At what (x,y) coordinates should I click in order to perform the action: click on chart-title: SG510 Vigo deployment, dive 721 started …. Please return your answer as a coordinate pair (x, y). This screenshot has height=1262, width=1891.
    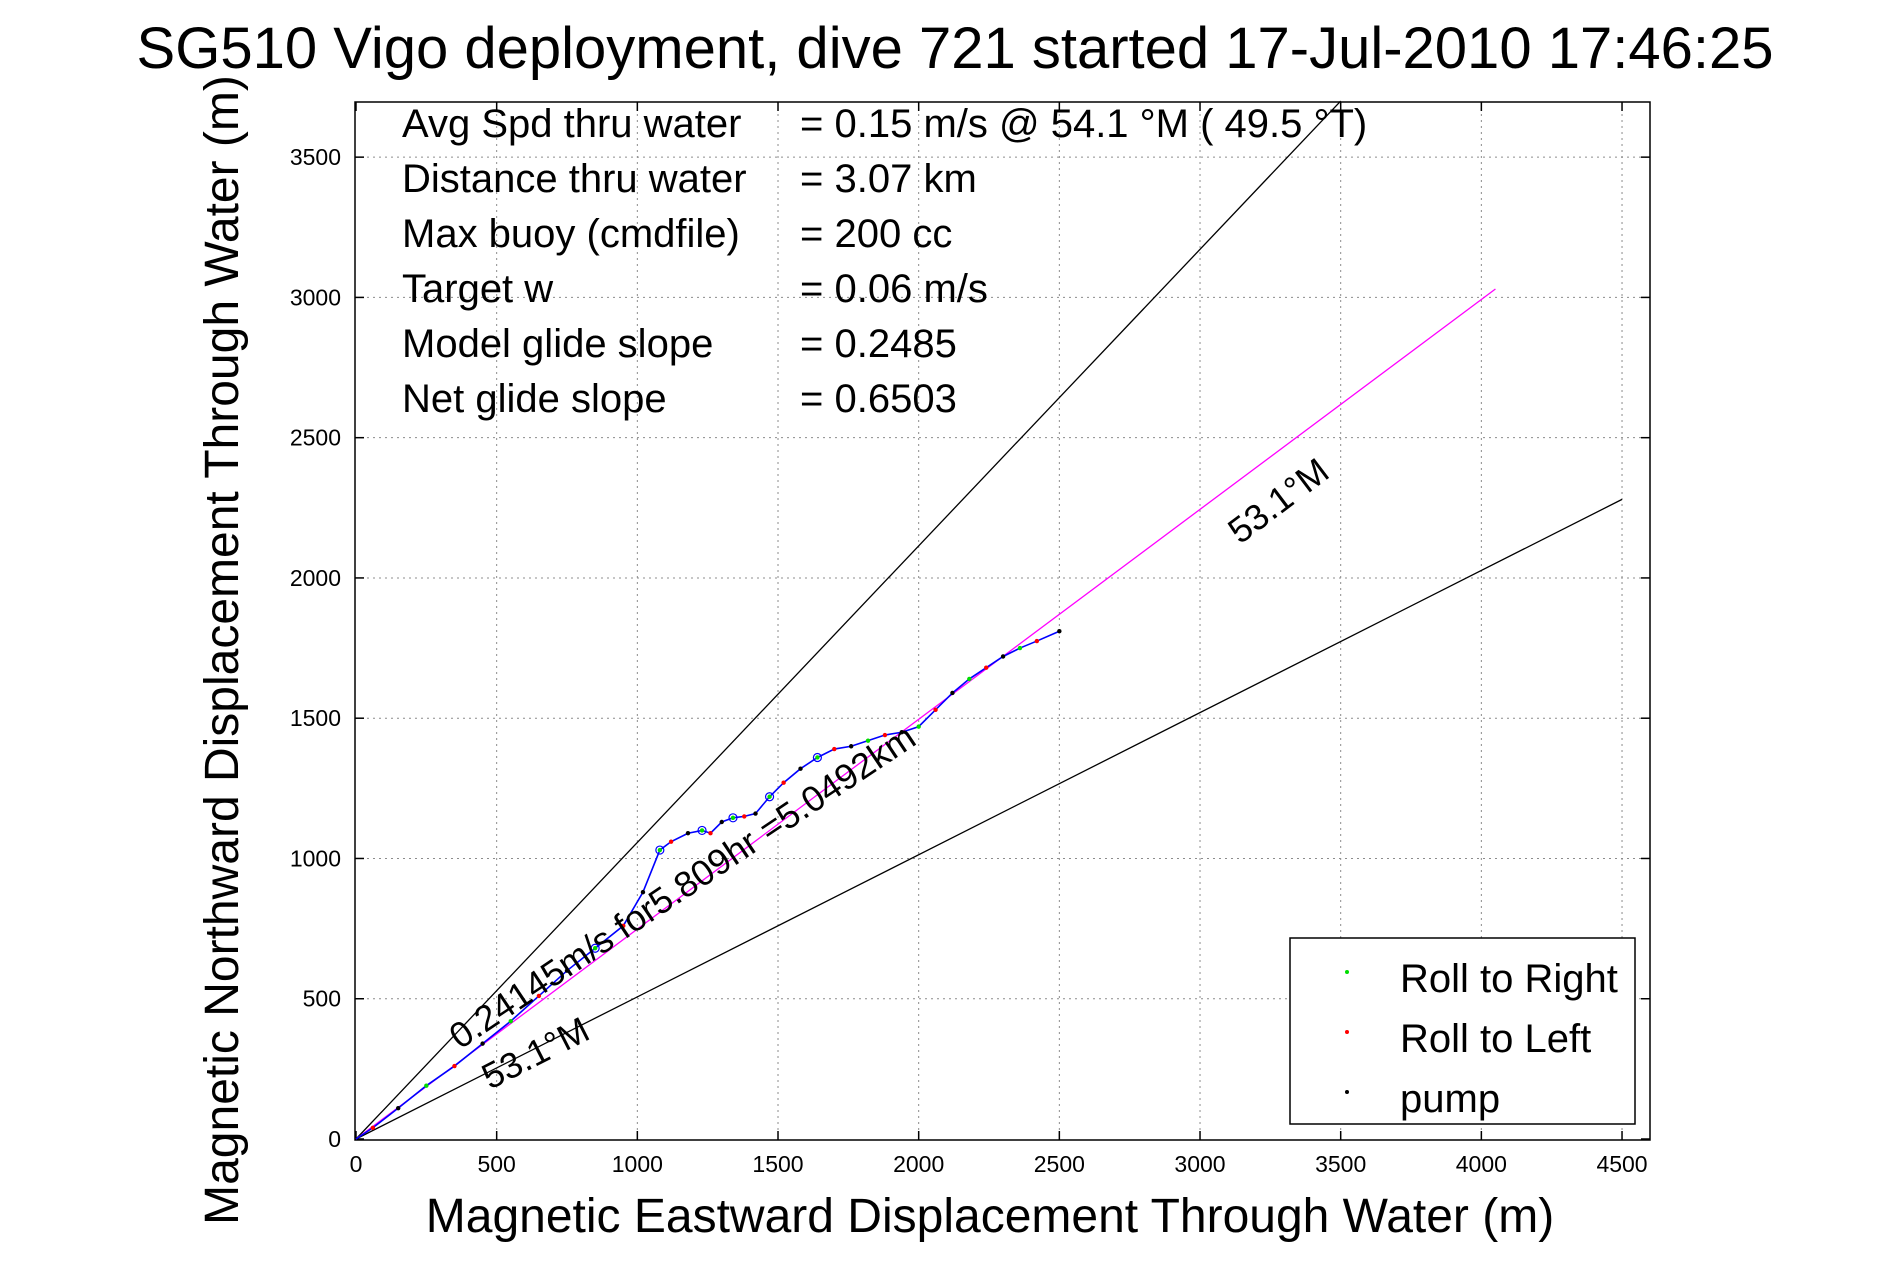
    Looking at the image, I should click on (955, 48).